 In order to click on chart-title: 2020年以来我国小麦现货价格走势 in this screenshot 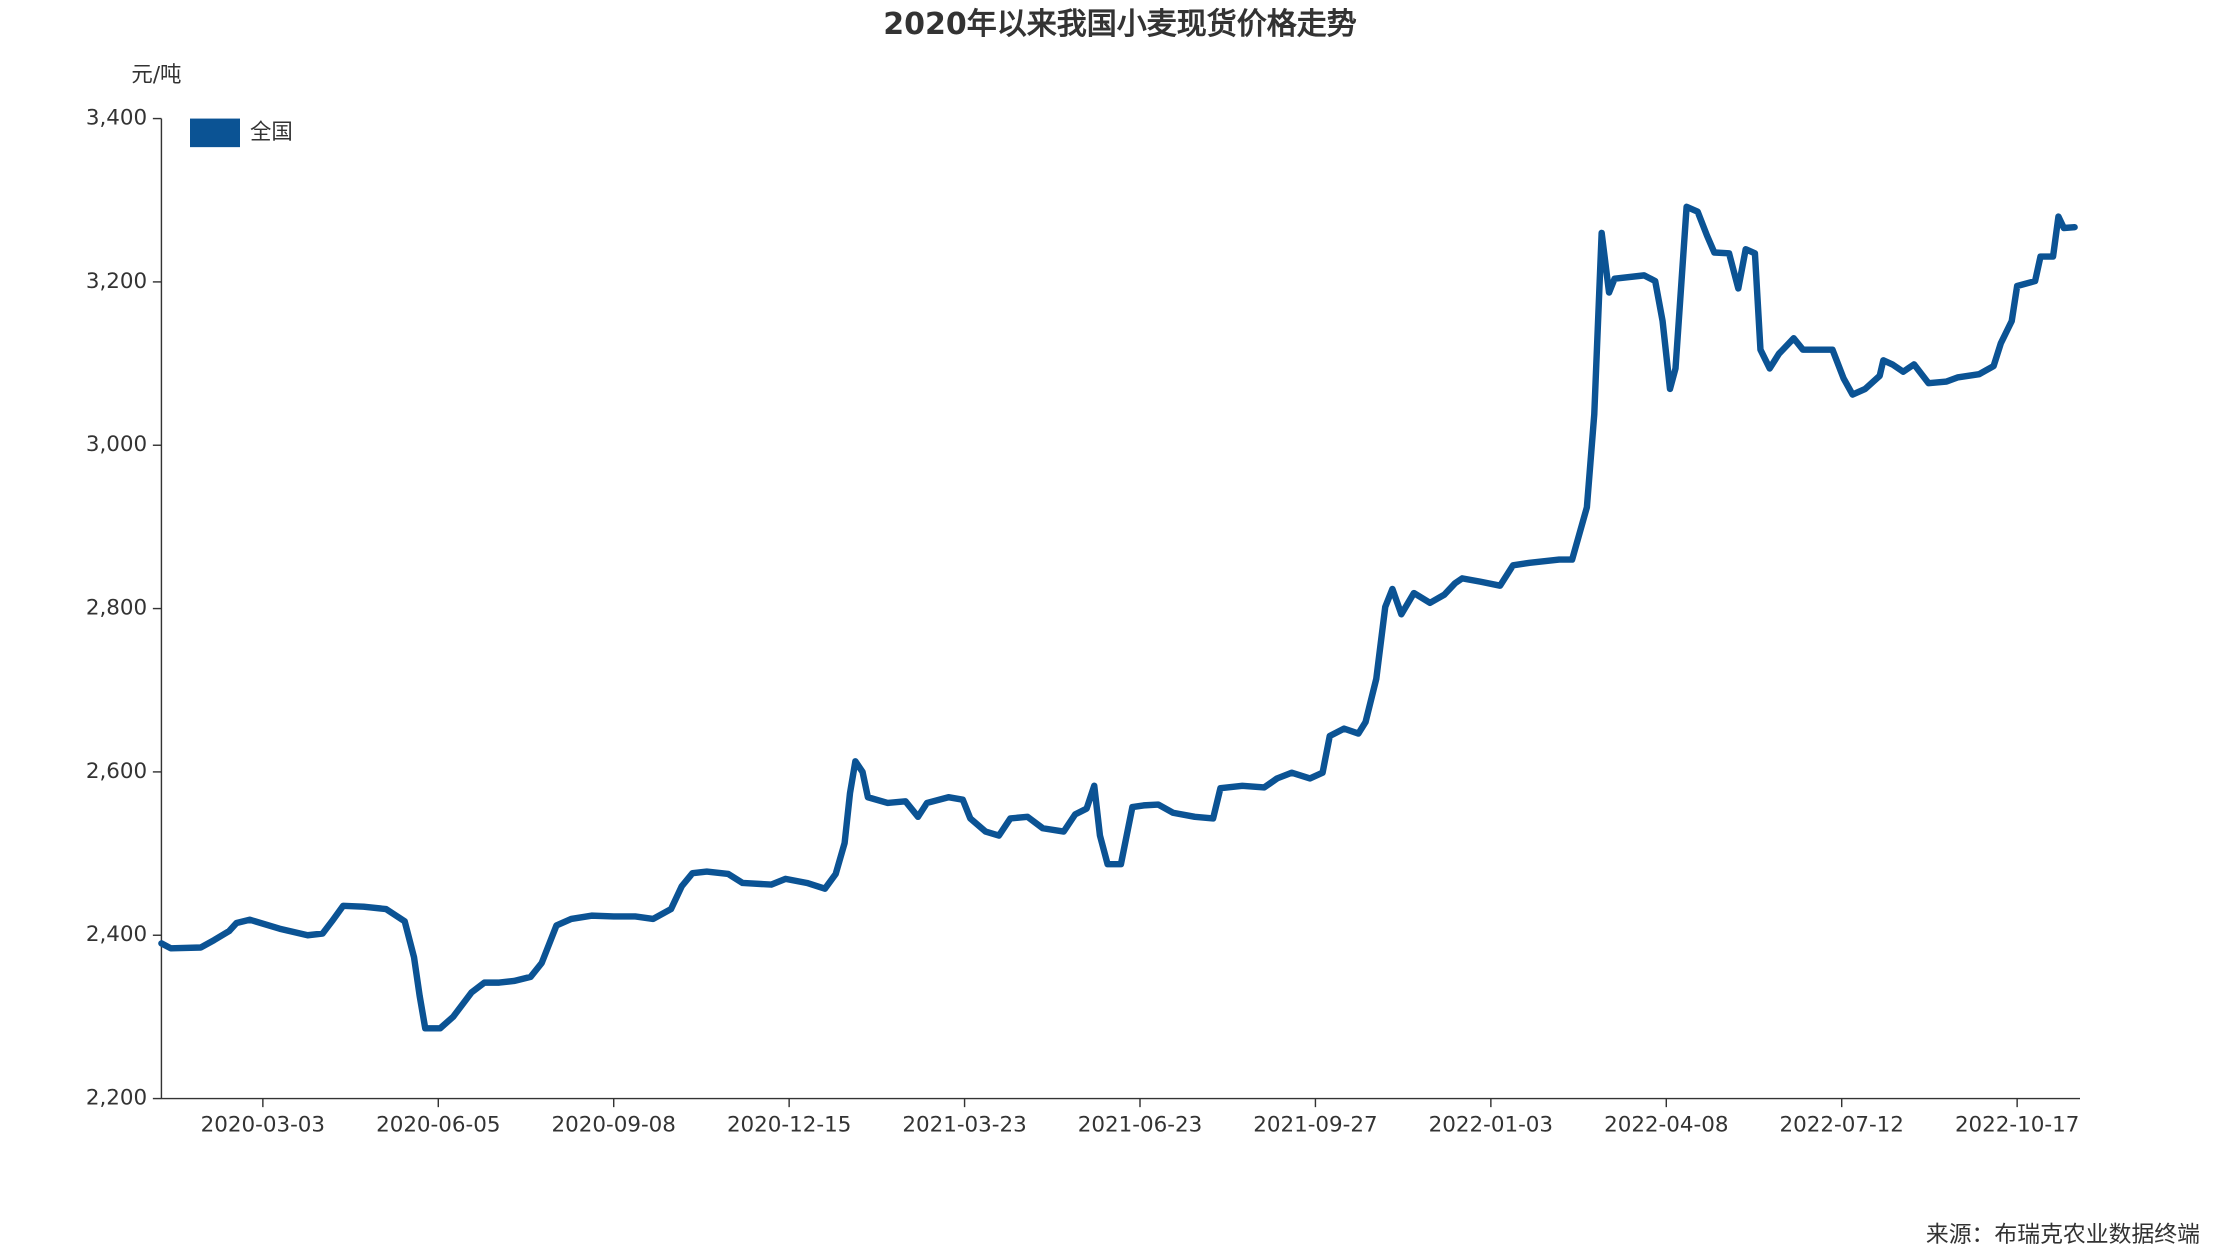, I will do `click(1120, 24)`.